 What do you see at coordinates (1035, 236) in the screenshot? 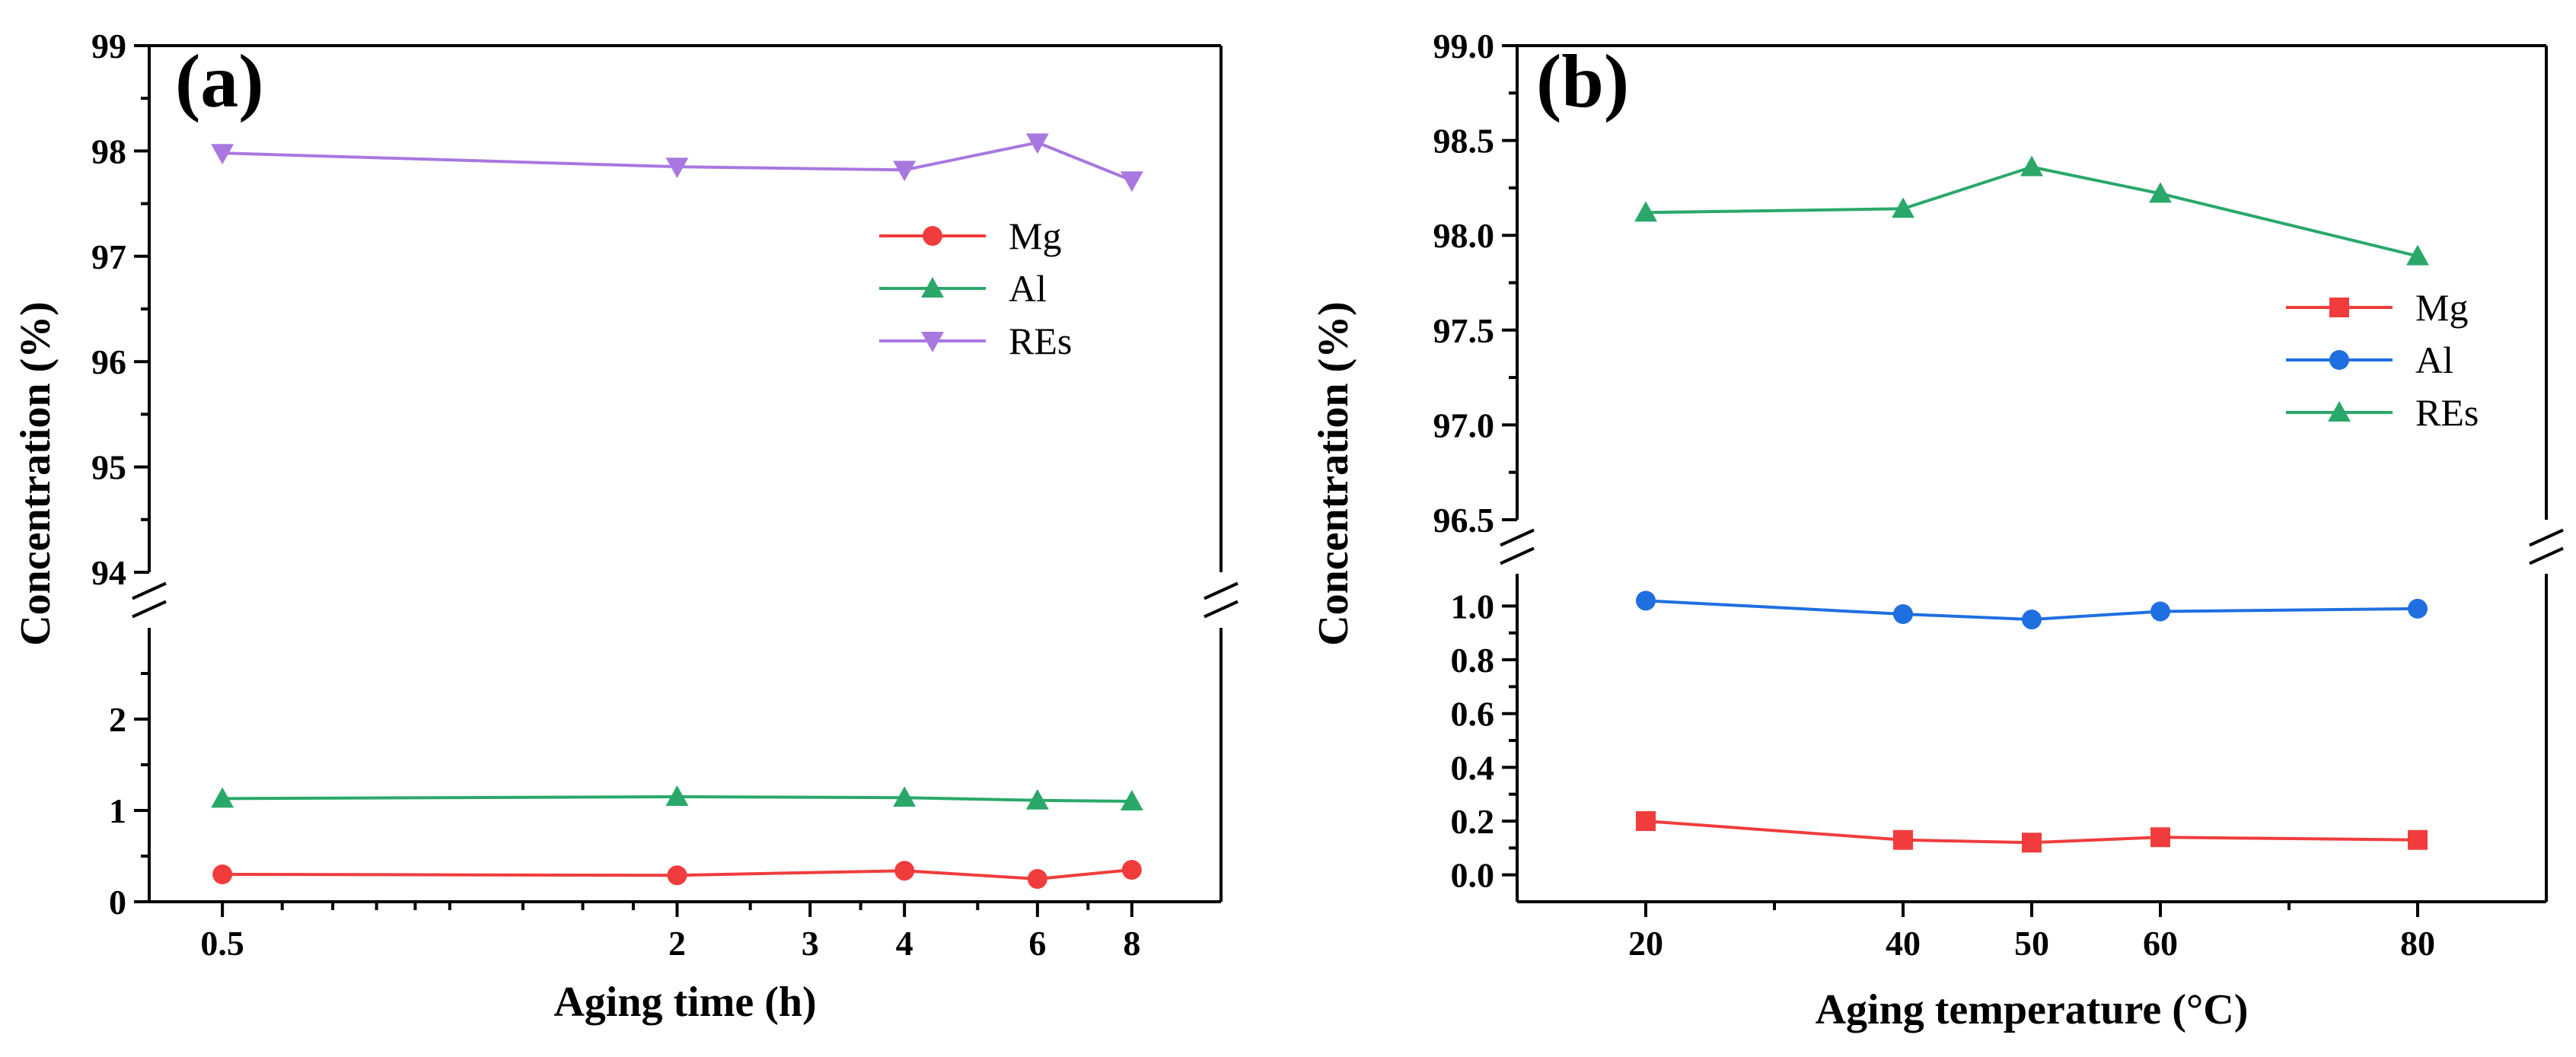
I see `legend-label: Mg` at bounding box center [1035, 236].